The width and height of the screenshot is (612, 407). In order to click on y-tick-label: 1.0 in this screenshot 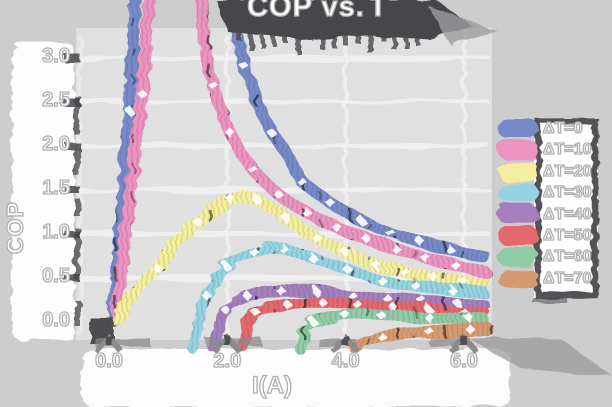, I will do `click(56, 231)`.